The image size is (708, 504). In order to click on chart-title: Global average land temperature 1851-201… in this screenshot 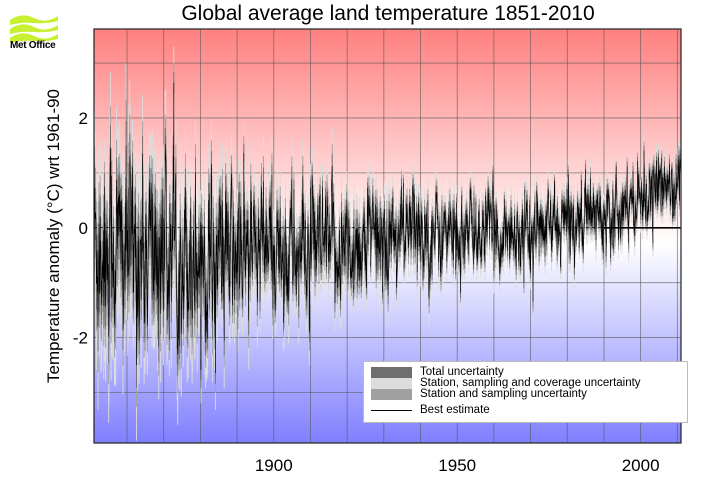, I will do `click(388, 13)`.